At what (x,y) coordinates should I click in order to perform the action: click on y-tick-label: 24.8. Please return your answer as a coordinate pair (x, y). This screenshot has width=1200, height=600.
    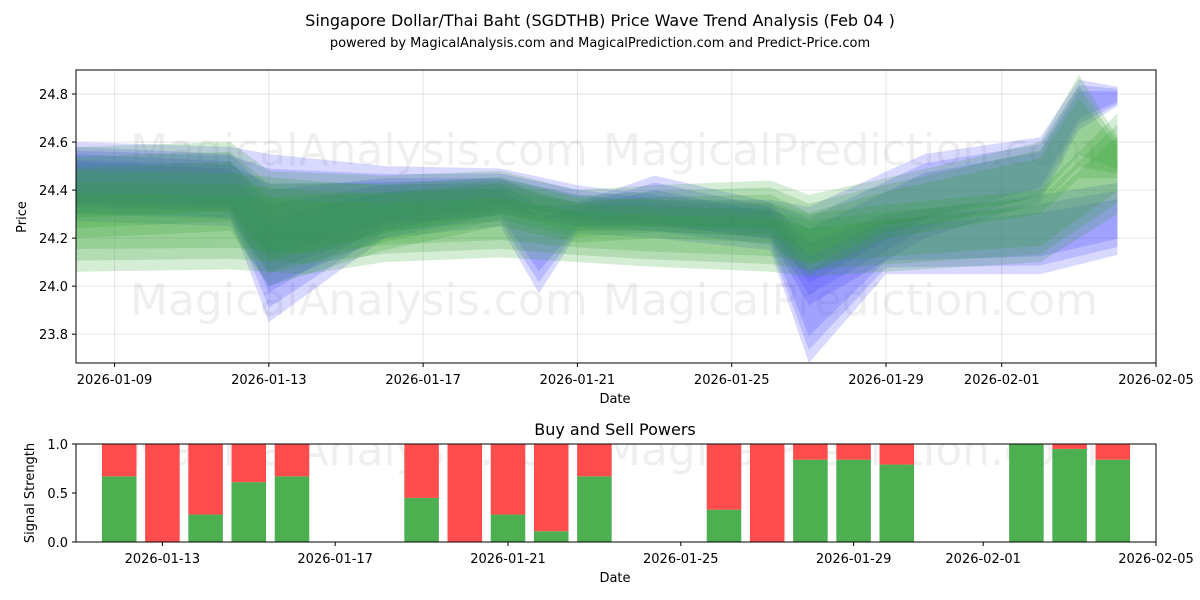
    Looking at the image, I should click on (53, 95).